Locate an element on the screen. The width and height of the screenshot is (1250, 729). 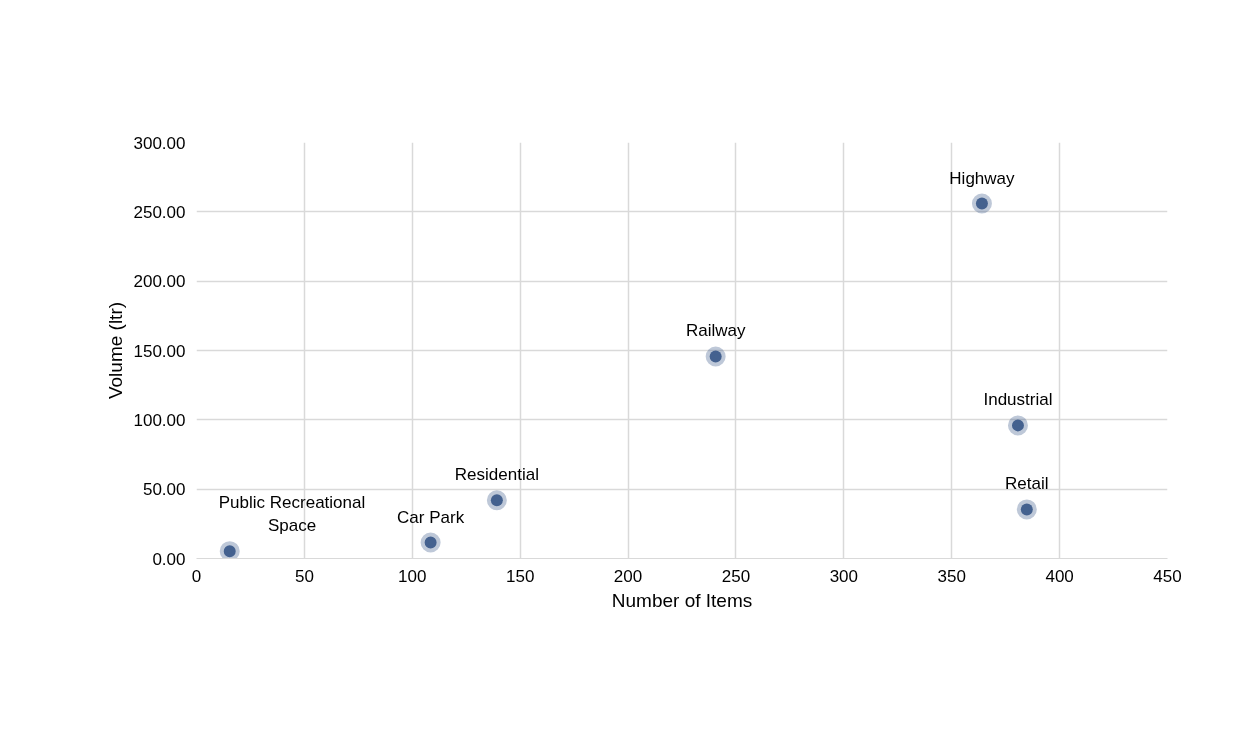
x-tick-label: 400 is located at coordinates (1059, 576).